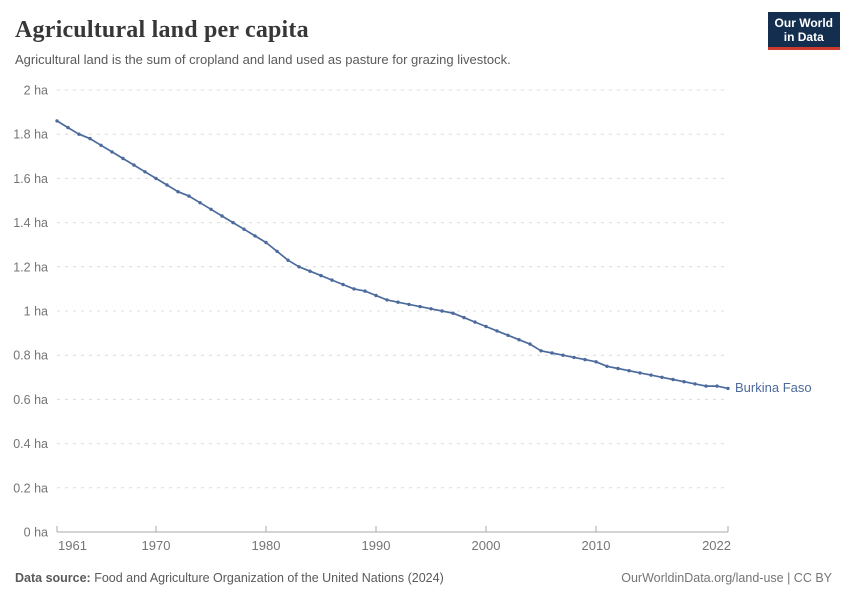 This screenshot has height=600, width=850. What do you see at coordinates (156, 545) in the screenshot?
I see `x-axis-tick-label: 1970` at bounding box center [156, 545].